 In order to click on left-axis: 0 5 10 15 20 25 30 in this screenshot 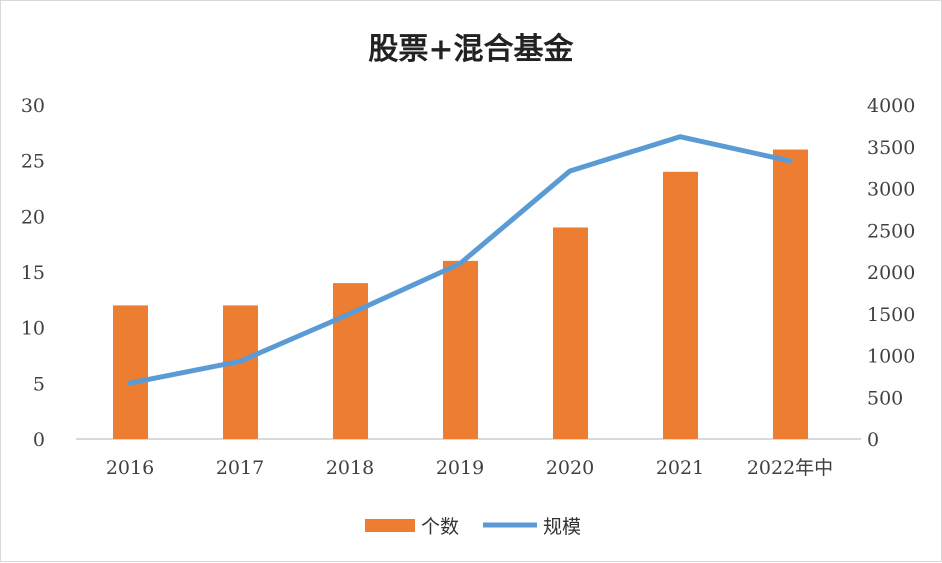, I will do `click(33, 273)`.